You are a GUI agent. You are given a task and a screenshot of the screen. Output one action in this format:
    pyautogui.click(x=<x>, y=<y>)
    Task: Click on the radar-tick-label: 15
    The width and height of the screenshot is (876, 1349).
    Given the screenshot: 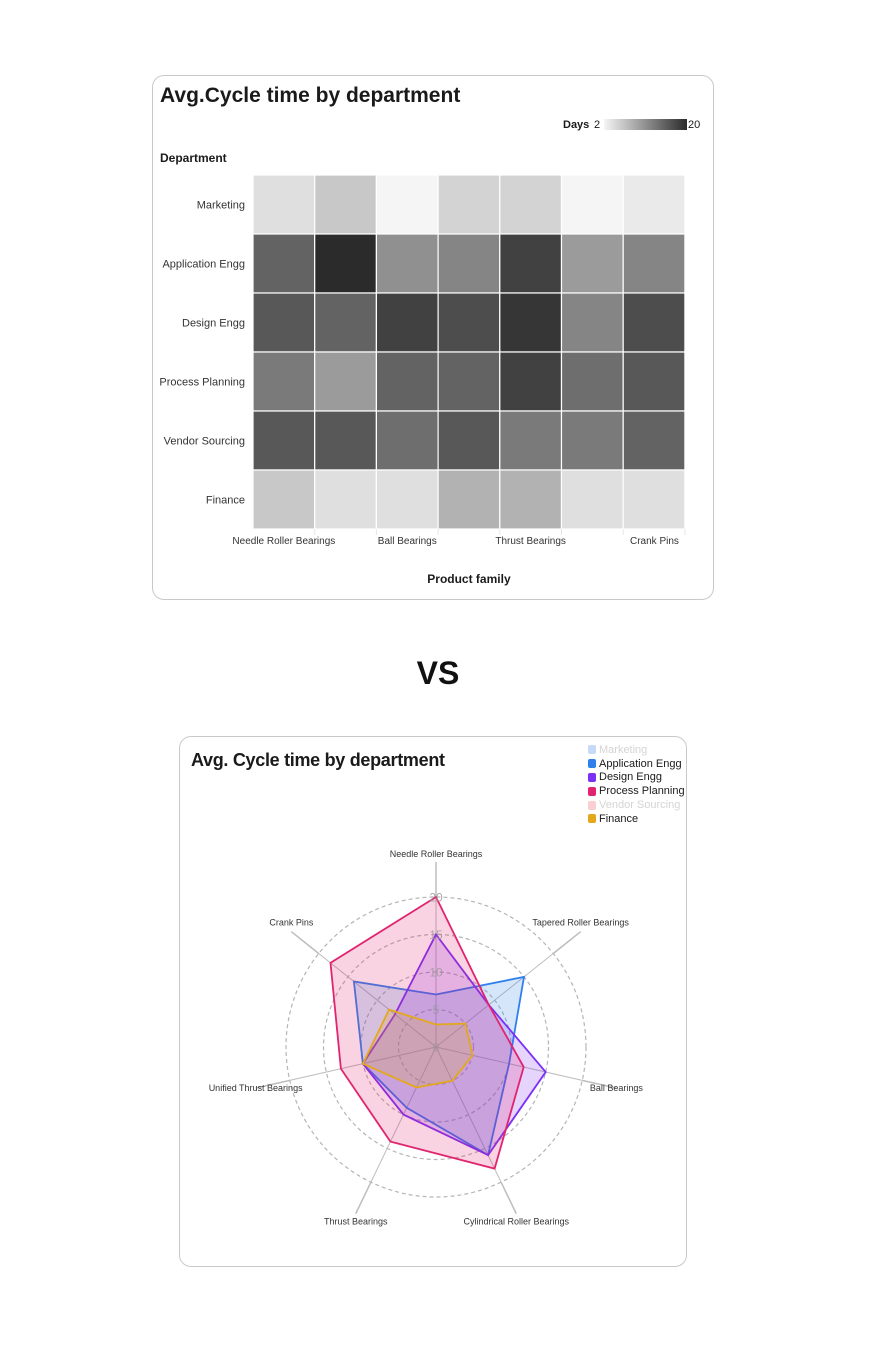 What is the action you would take?
    pyautogui.click(x=436, y=935)
    